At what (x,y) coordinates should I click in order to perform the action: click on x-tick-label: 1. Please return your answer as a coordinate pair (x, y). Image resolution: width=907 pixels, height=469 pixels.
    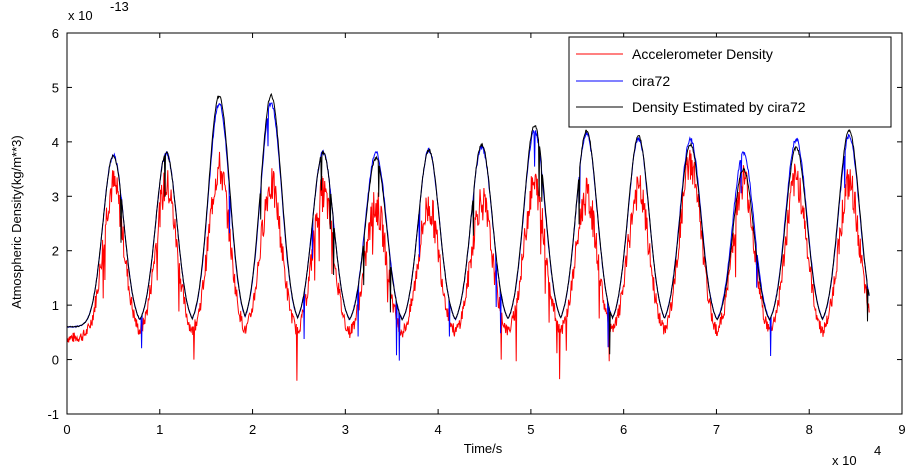
    Looking at the image, I should click on (159, 429).